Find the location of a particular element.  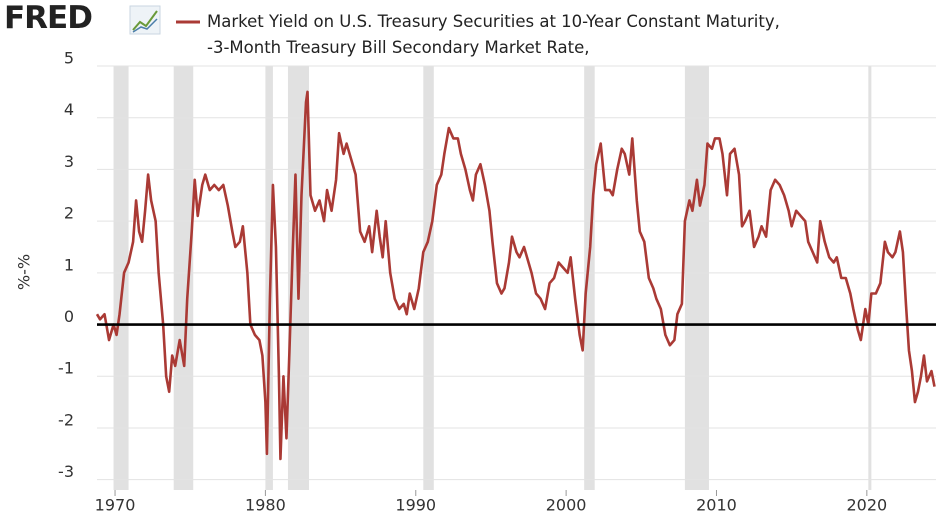

y-tick-label: 4 is located at coordinates (69, 109).